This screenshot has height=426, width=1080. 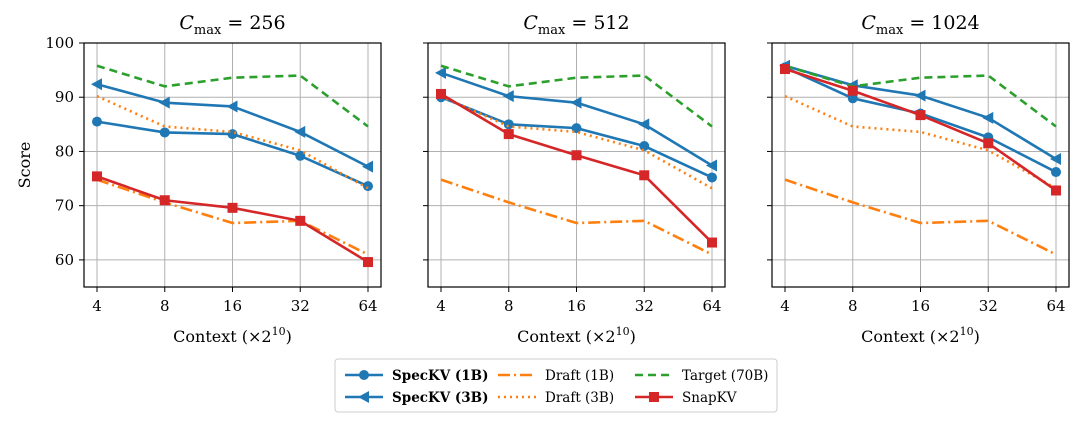 What do you see at coordinates (232, 25) in the screenshot?
I see `panel-title: Cmax = 256` at bounding box center [232, 25].